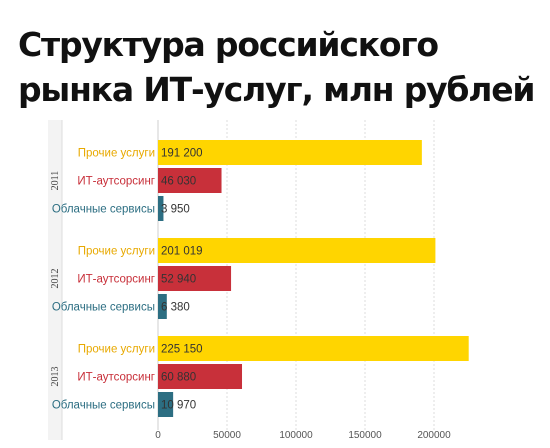  Describe the element at coordinates (182, 154) in the screenshot. I see `value-label-2011-0: 191 200` at that location.